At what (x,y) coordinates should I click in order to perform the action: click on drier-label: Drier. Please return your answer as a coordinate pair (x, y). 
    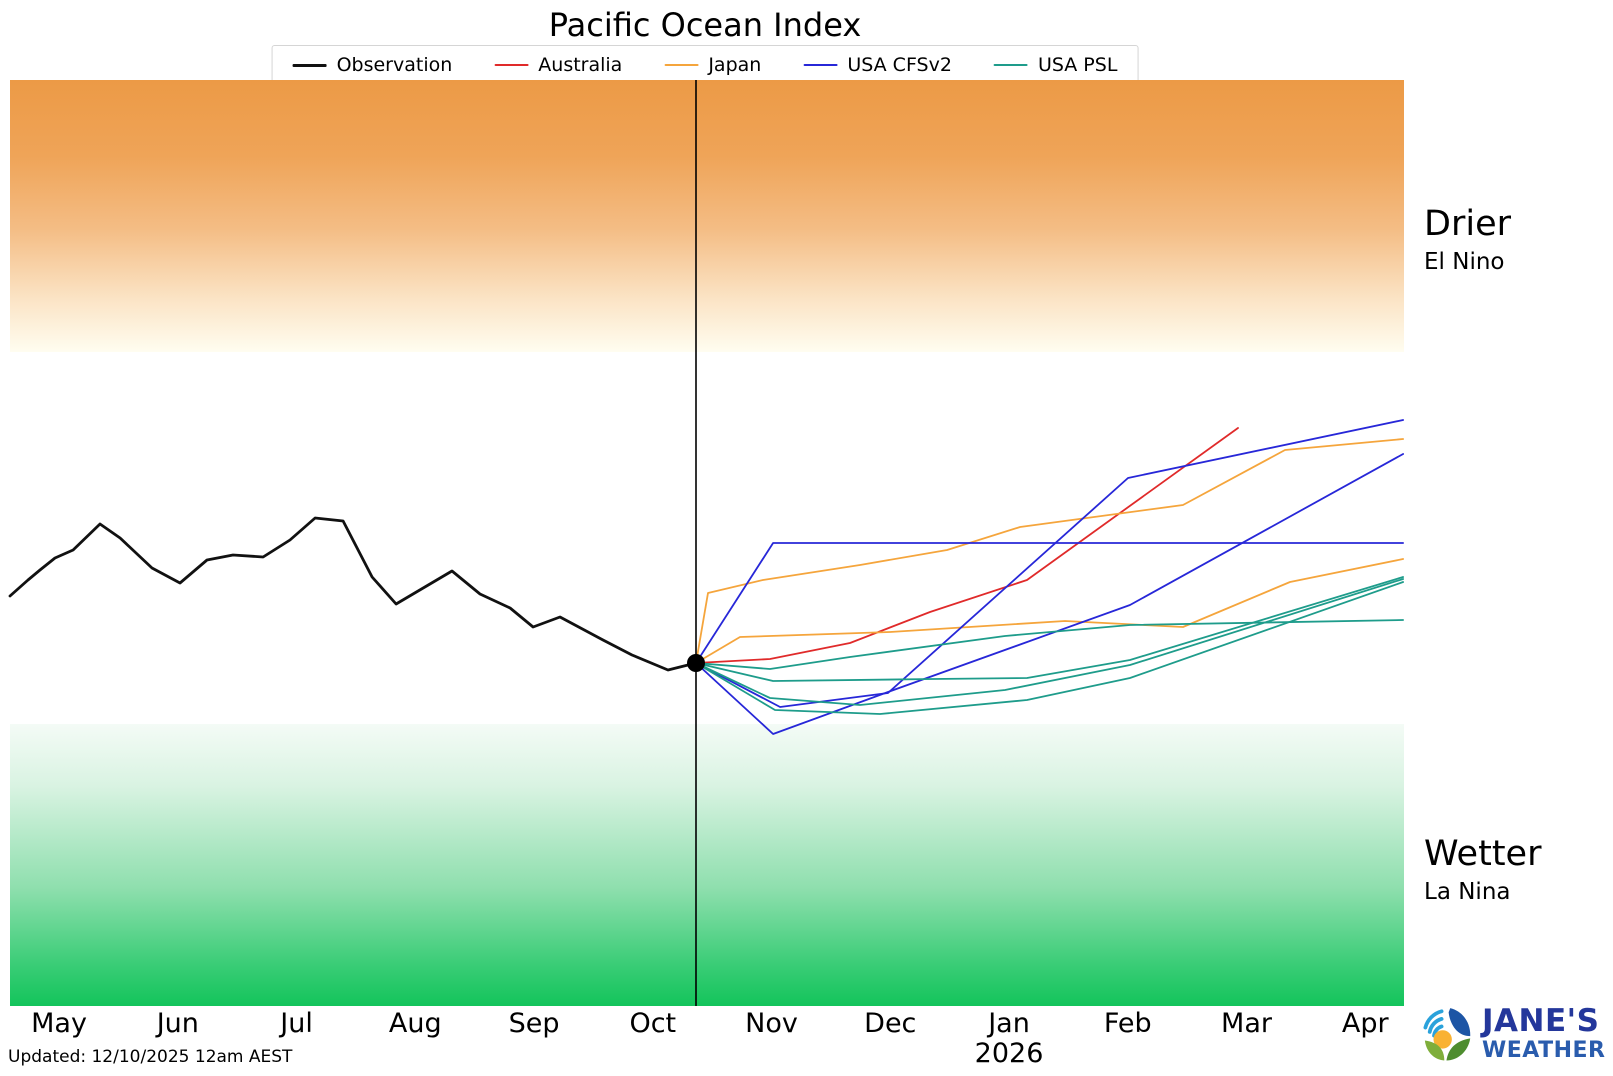
    Looking at the image, I should click on (1467, 224).